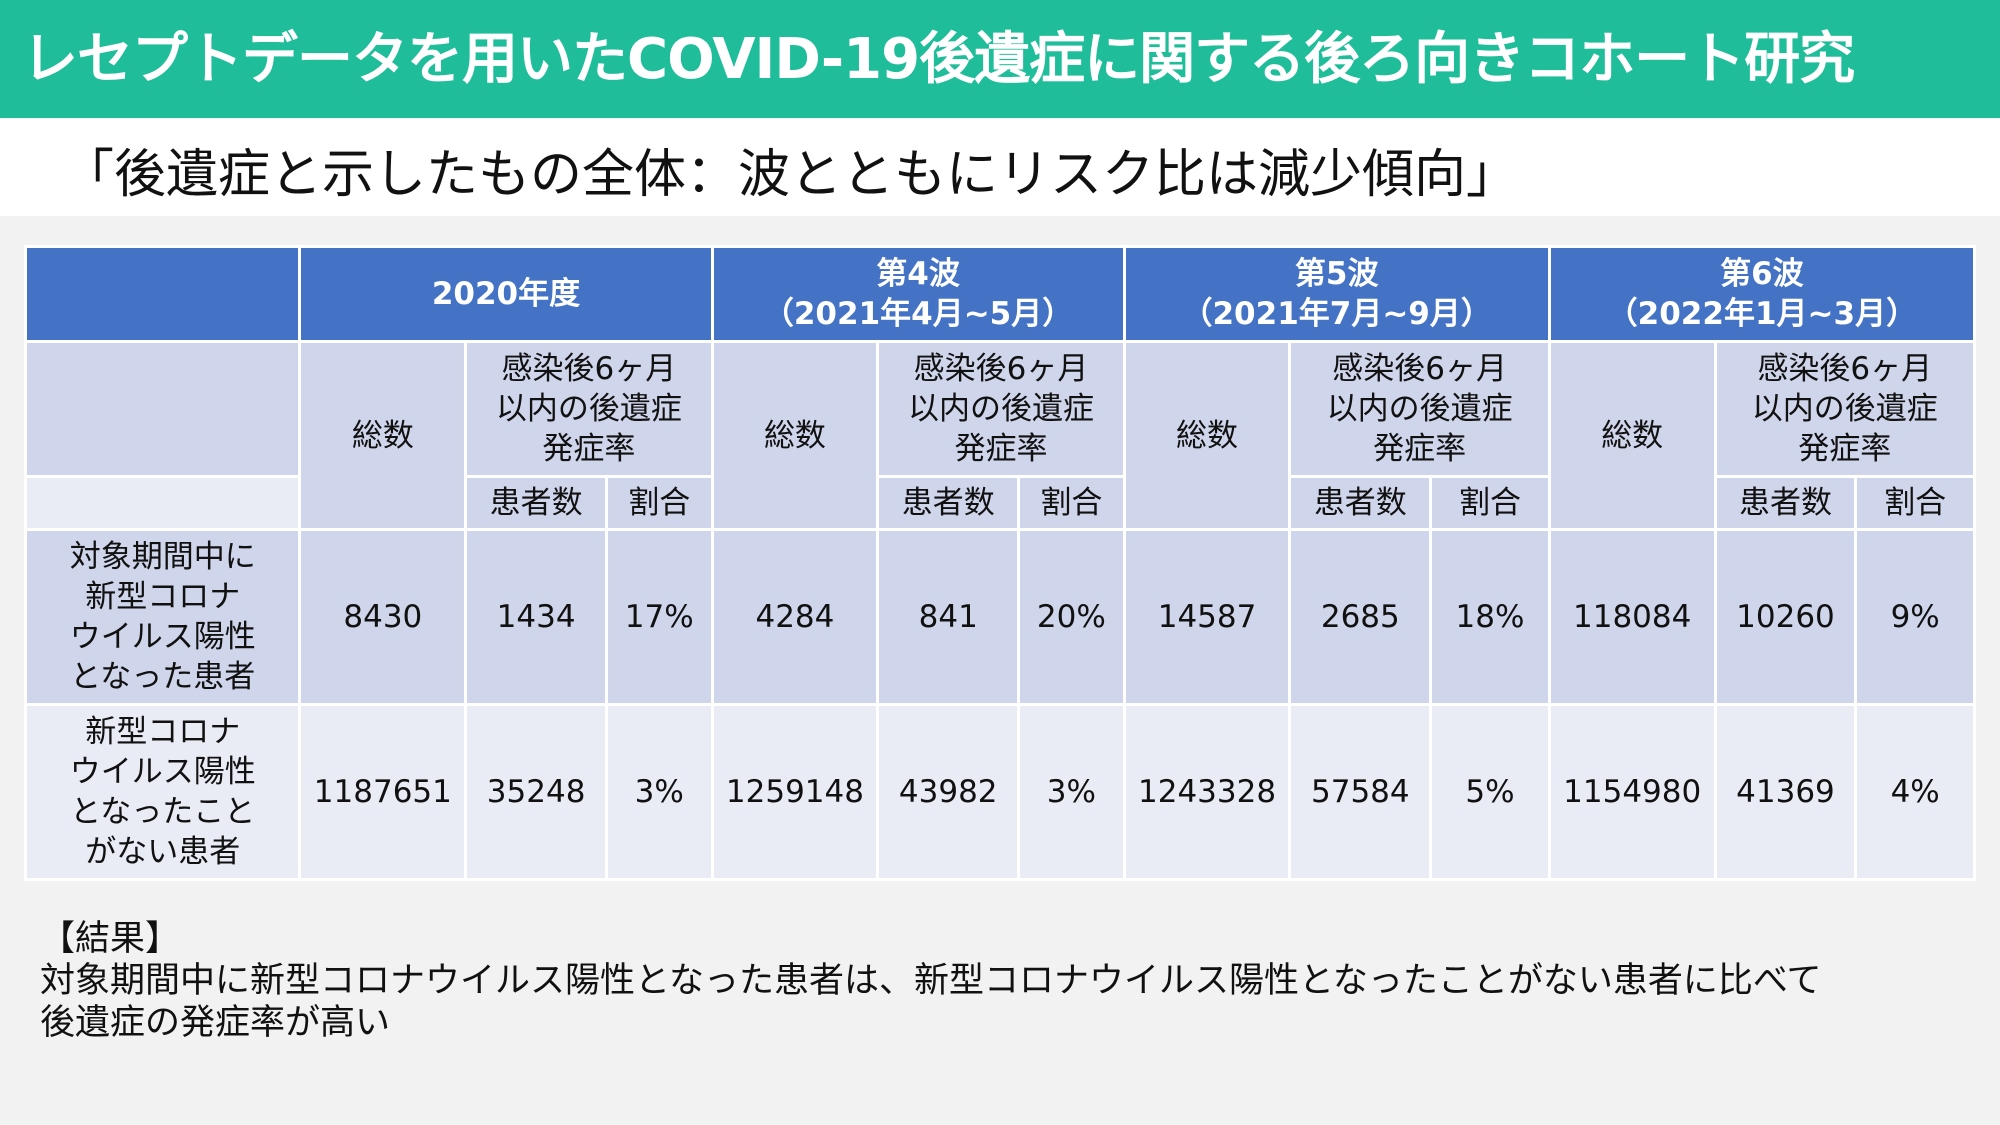  I want to click on period-header-wave4: 第4波 （2021年4月~5月）, so click(918, 294).